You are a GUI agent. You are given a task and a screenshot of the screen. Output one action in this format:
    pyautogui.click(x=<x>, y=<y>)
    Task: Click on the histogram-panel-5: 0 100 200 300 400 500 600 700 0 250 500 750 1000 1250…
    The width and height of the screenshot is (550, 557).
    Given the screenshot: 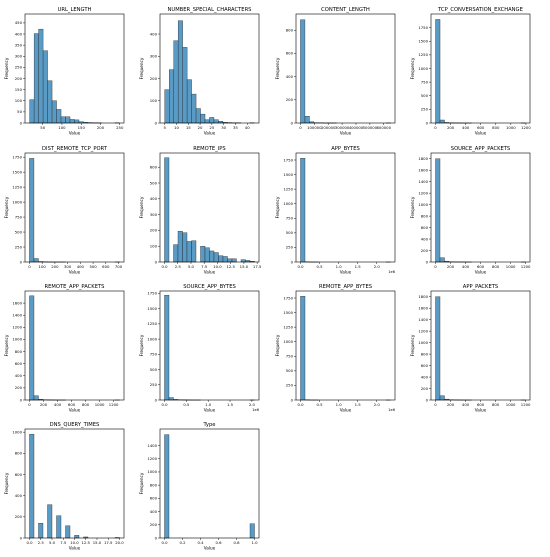 What is the action you would take?
    pyautogui.click(x=64, y=210)
    